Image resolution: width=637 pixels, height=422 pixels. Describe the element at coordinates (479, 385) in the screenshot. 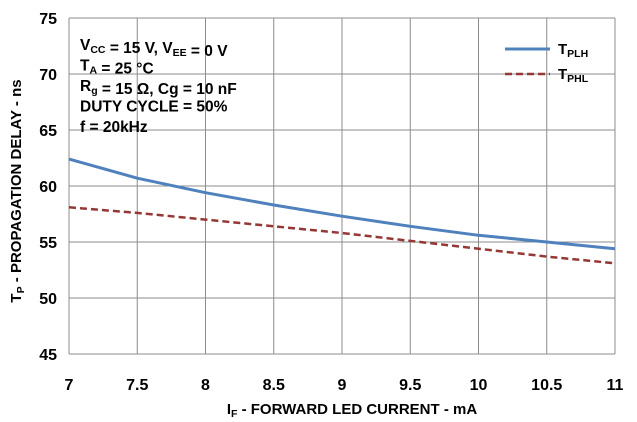

I see `x-tick-label: 10` at that location.